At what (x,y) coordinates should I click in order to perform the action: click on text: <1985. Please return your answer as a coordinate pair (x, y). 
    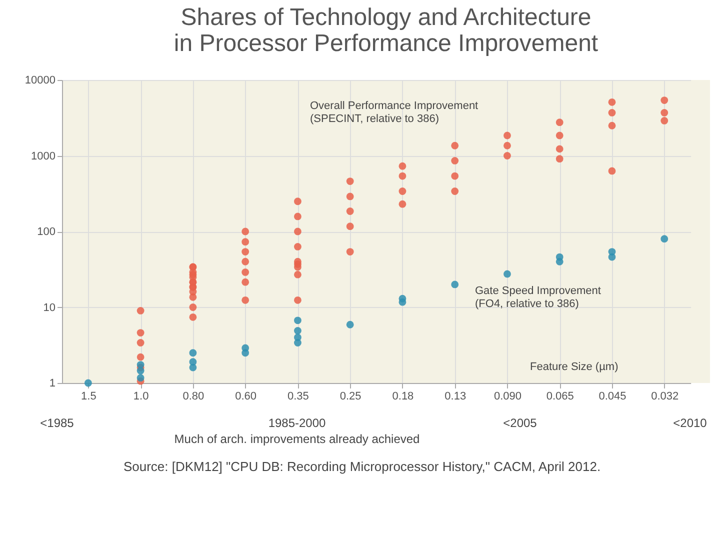
    Looking at the image, I should click on (57, 423).